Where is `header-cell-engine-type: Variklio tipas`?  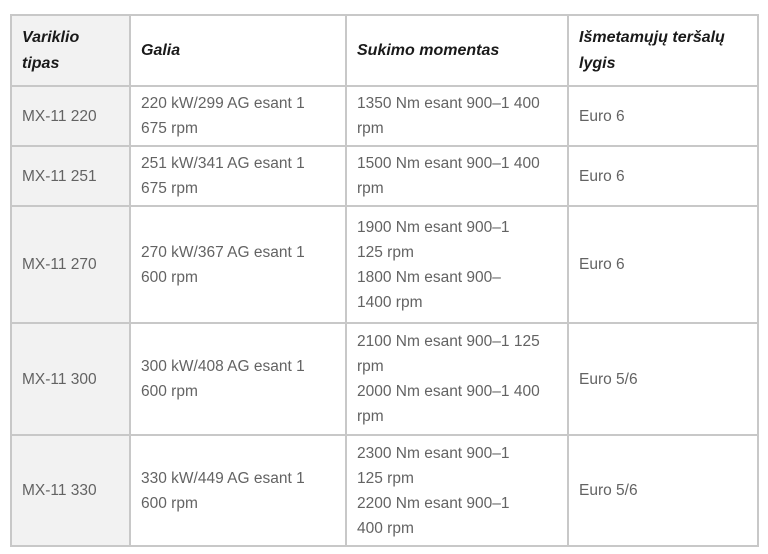 header-cell-engine-type: Variklio tipas is located at coordinates (70, 50).